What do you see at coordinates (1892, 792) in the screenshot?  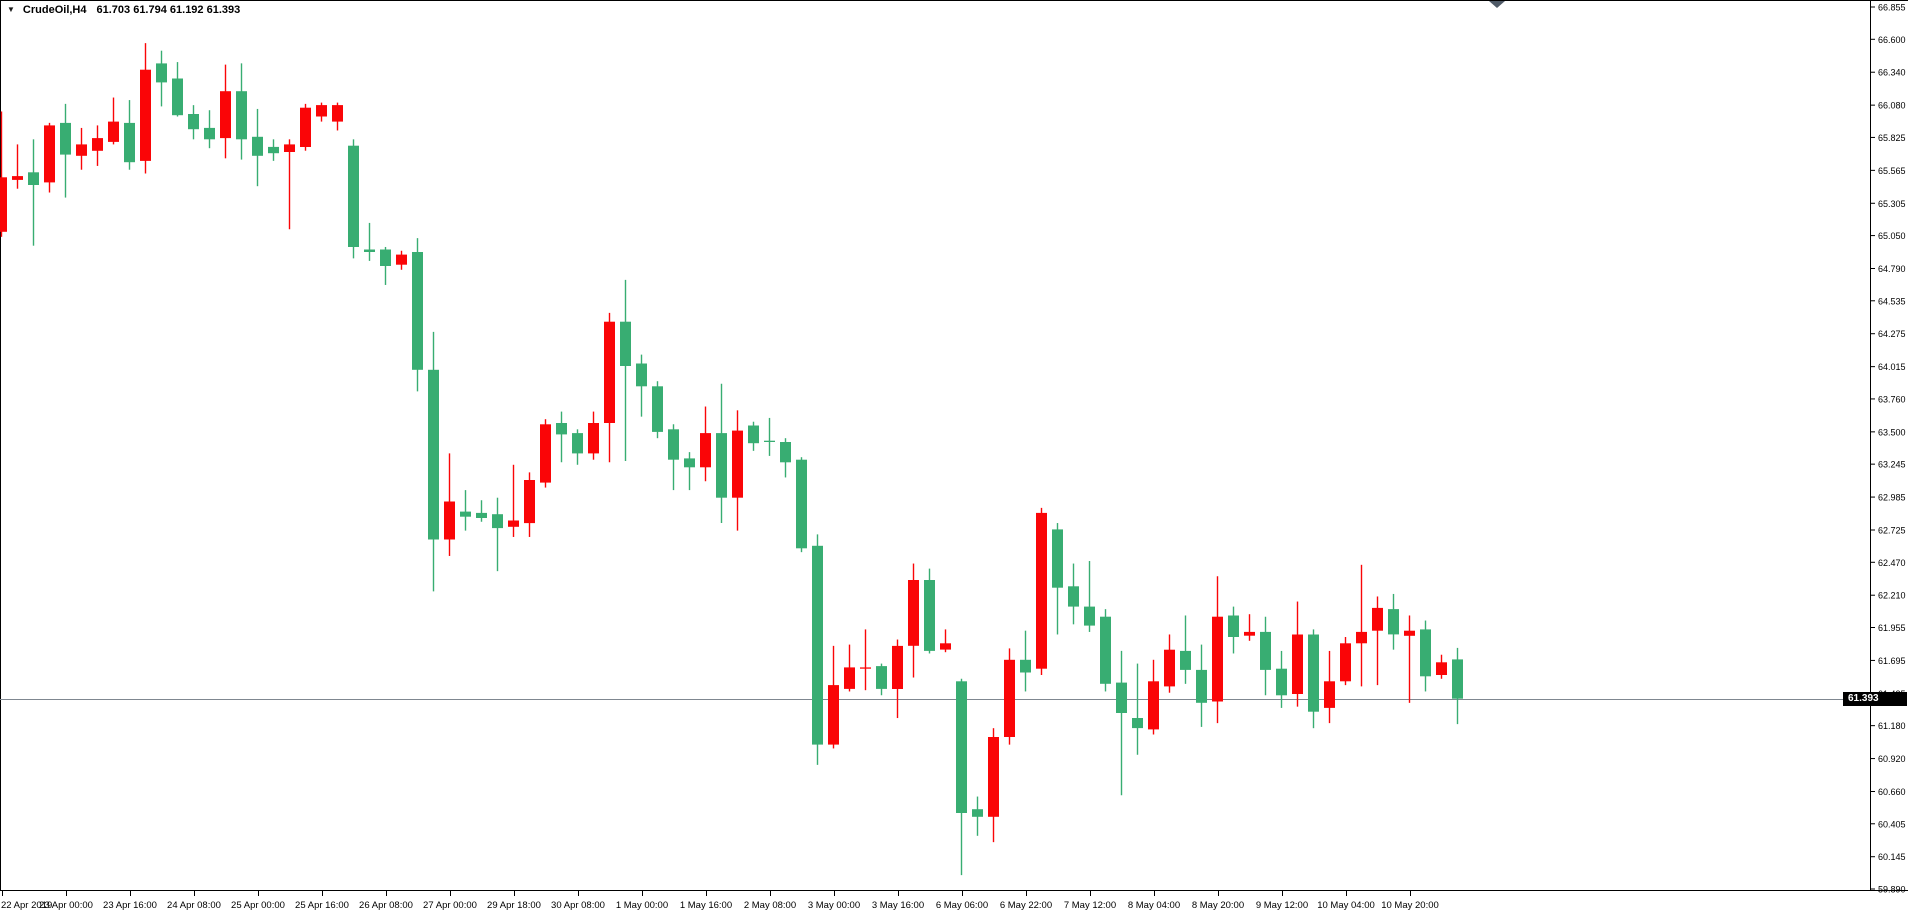 I see `price-axis-label: 60.660` at bounding box center [1892, 792].